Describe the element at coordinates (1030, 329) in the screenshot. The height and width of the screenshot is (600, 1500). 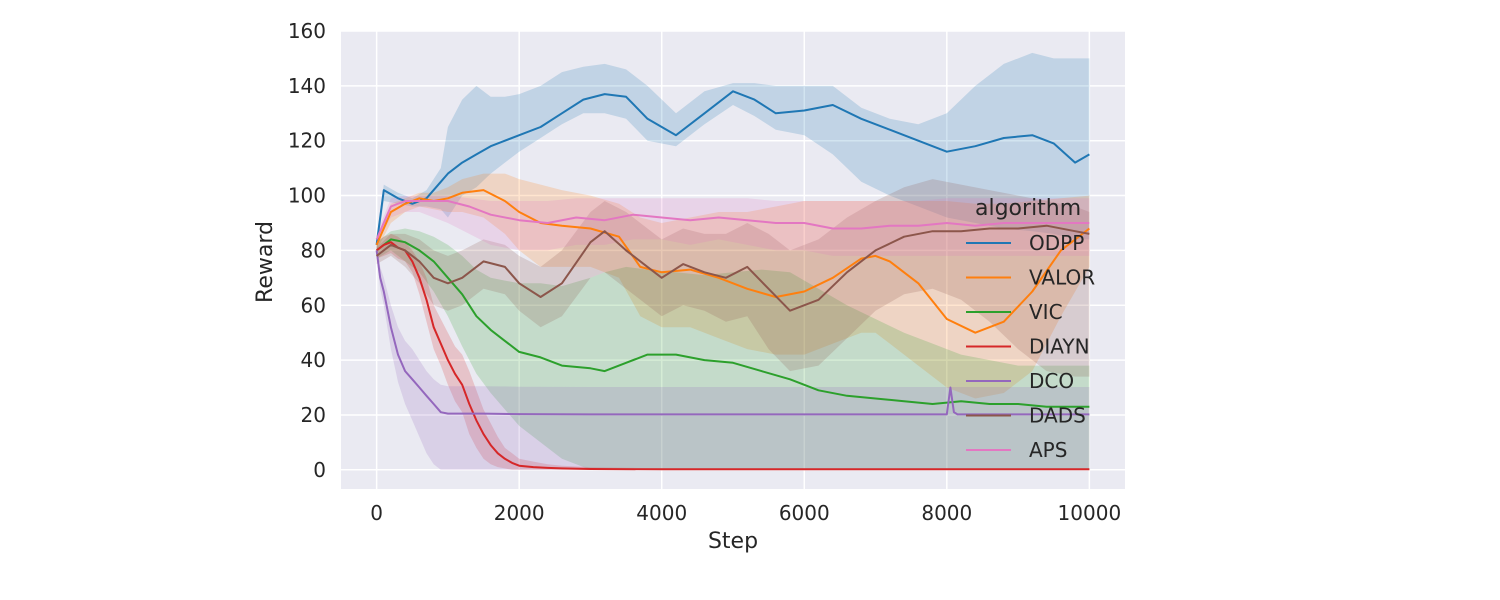
I see `legend: algorithm ODPP VALOR VIC DIAYN DCO DADS APS` at that location.